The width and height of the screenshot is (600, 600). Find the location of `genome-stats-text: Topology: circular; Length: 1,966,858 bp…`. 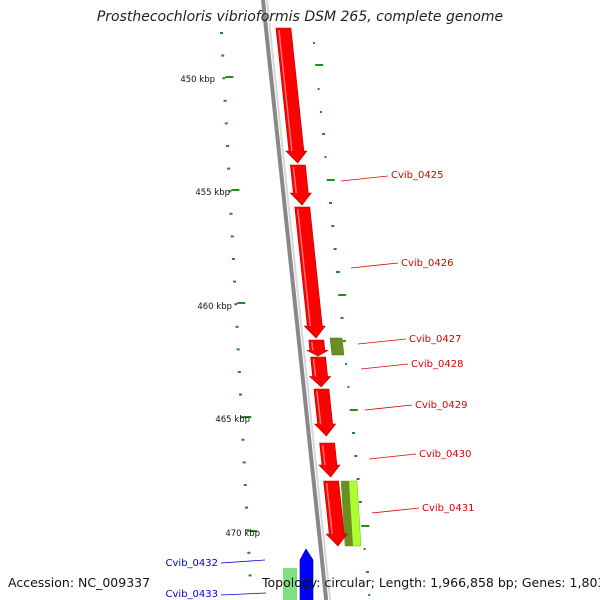

genome-stats-text: Topology: circular; Length: 1,966,858 bp… is located at coordinates (431, 582).